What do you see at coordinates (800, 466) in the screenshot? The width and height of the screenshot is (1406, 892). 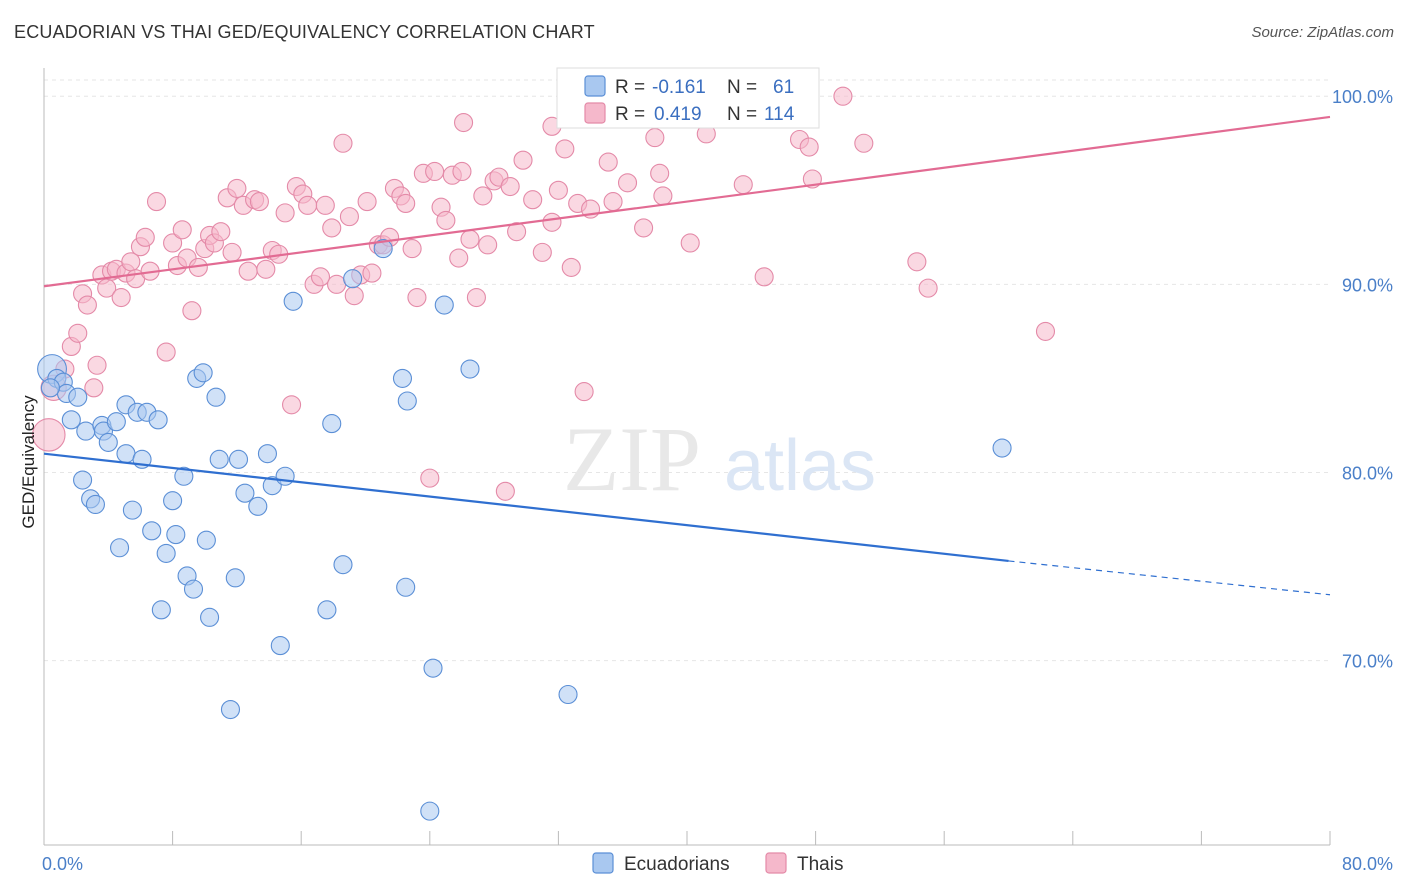 I see `watermark-atlas: atlas` at bounding box center [800, 466].